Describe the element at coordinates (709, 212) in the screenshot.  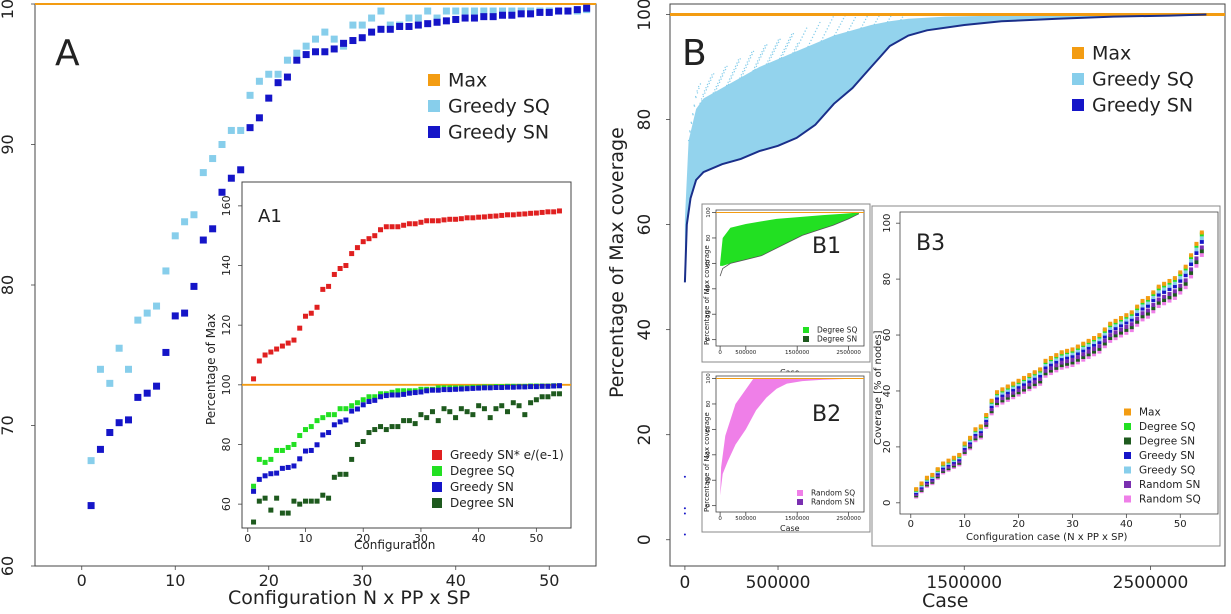
I see `y-tick-label: 100` at that location.